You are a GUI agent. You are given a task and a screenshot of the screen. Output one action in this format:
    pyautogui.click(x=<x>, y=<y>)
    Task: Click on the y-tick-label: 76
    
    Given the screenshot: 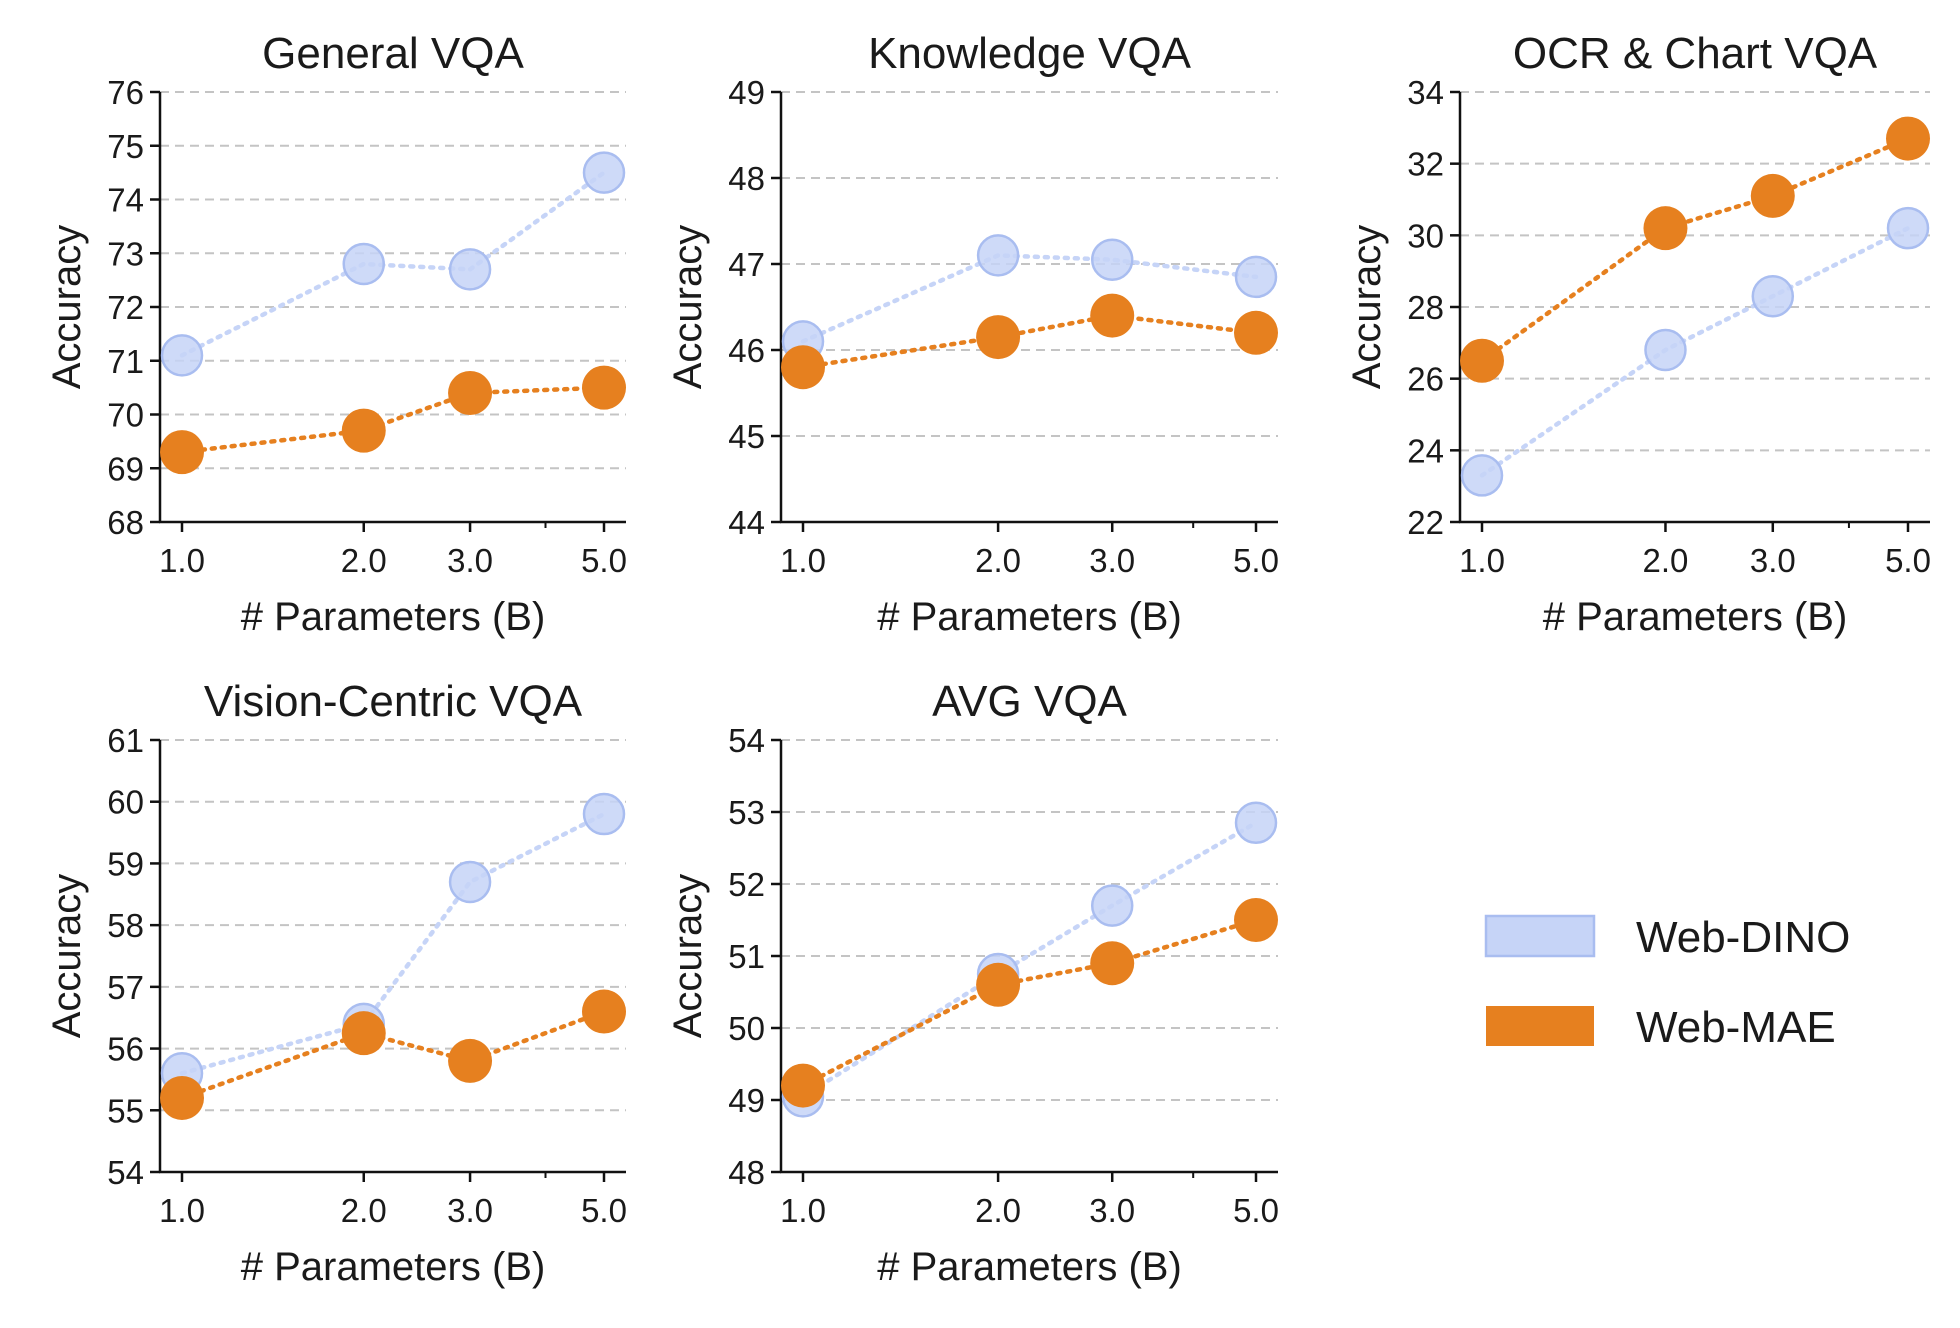 What is the action you would take?
    pyautogui.click(x=125, y=92)
    